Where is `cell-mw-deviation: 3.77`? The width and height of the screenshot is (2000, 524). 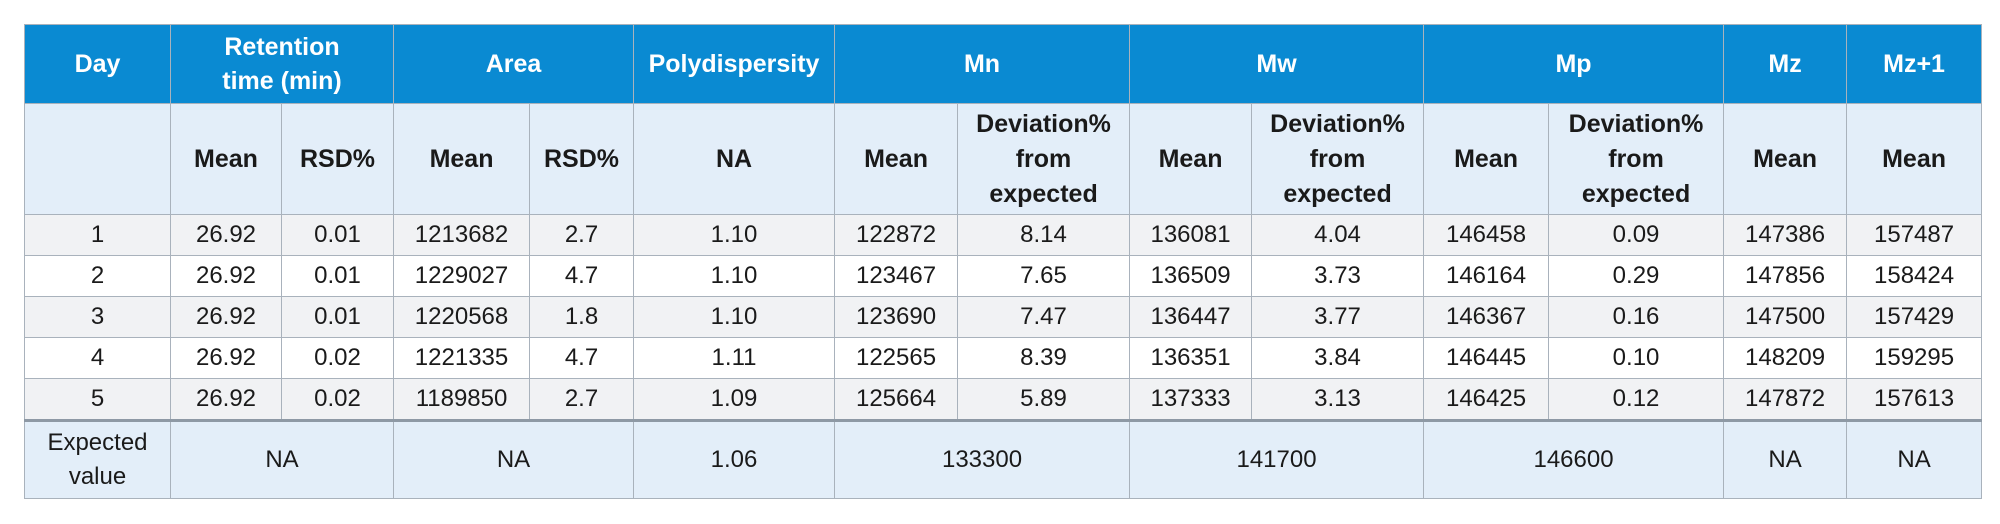 cell-mw-deviation: 3.77 is located at coordinates (1338, 317).